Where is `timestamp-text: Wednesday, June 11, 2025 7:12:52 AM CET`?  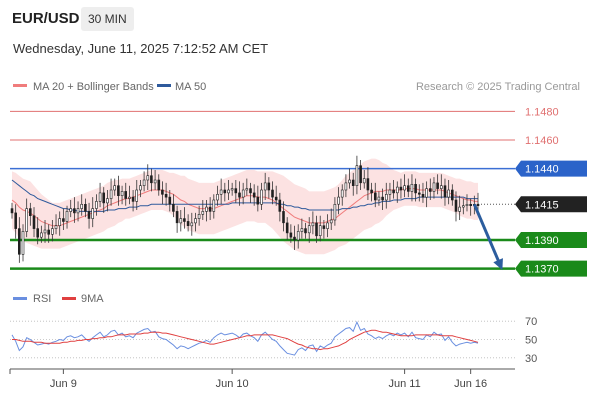 timestamp-text: Wednesday, June 11, 2025 7:12:52 AM CET is located at coordinates (141, 48).